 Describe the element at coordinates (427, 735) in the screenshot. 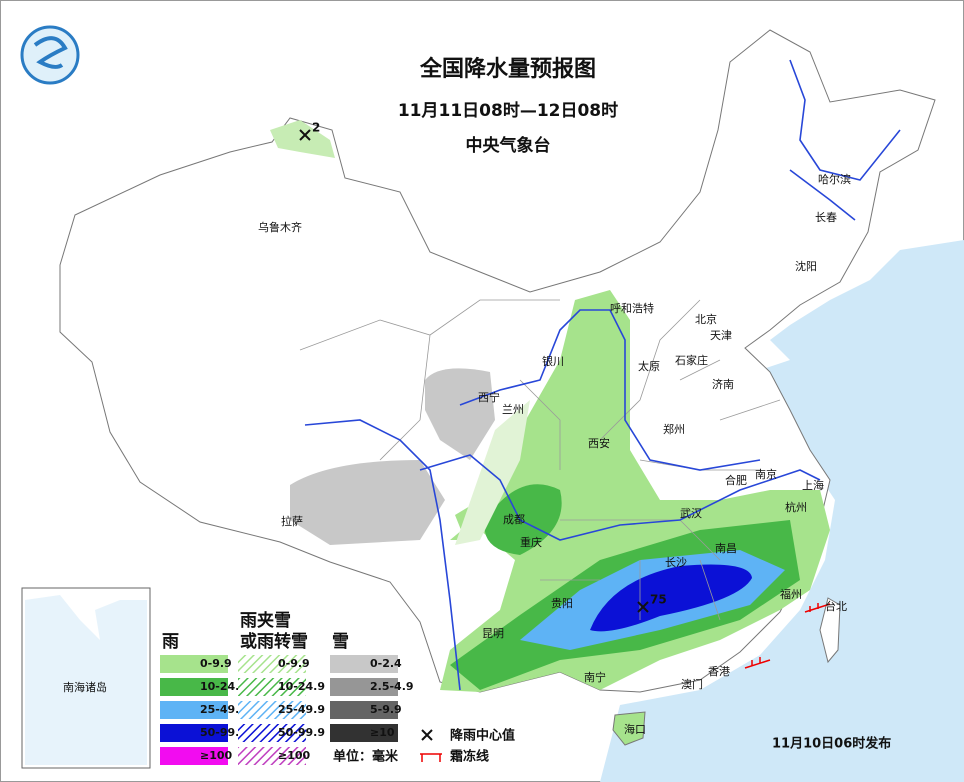

I see `center-symbol` at that location.